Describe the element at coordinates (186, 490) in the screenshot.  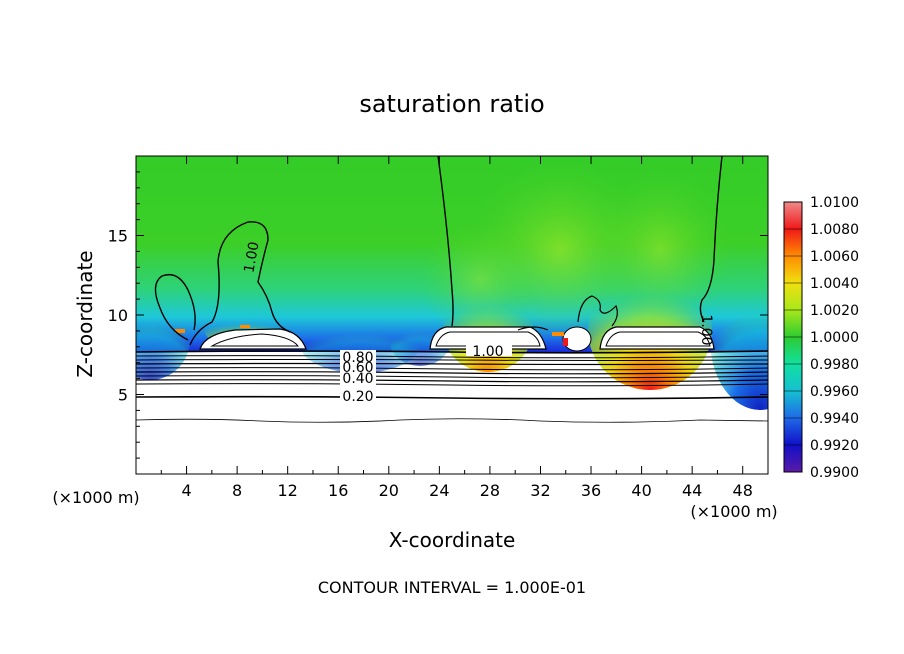
I see `x-tick-label: 4` at that location.